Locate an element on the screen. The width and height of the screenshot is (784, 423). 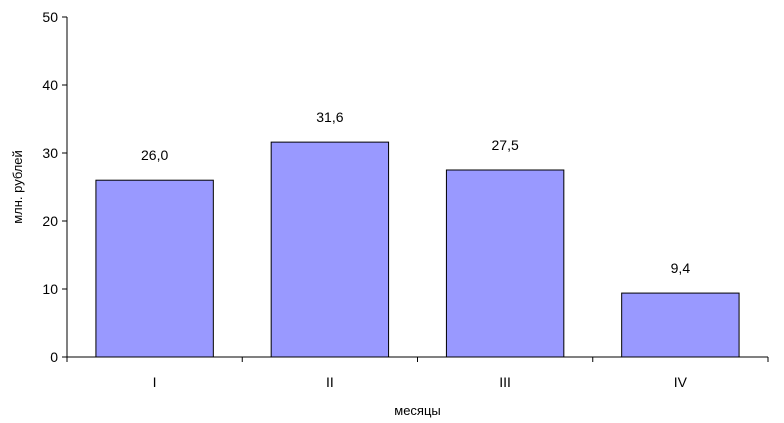
x-axis-title: месяцы is located at coordinates (417, 410).